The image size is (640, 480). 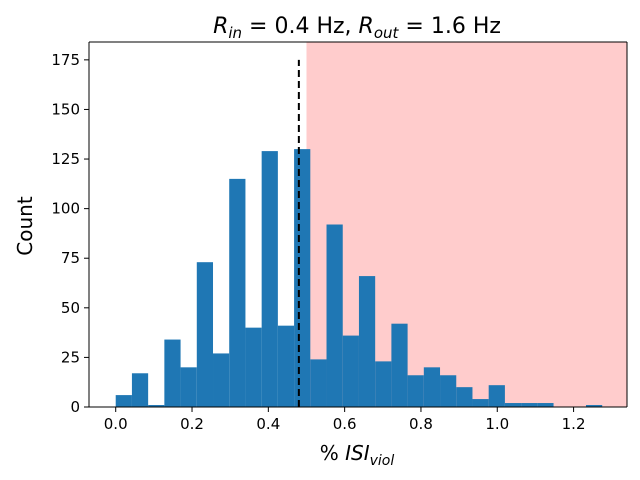 What do you see at coordinates (449, 26) in the screenshot?
I see `title-r-out-value: = 1.6 Hz` at bounding box center [449, 26].